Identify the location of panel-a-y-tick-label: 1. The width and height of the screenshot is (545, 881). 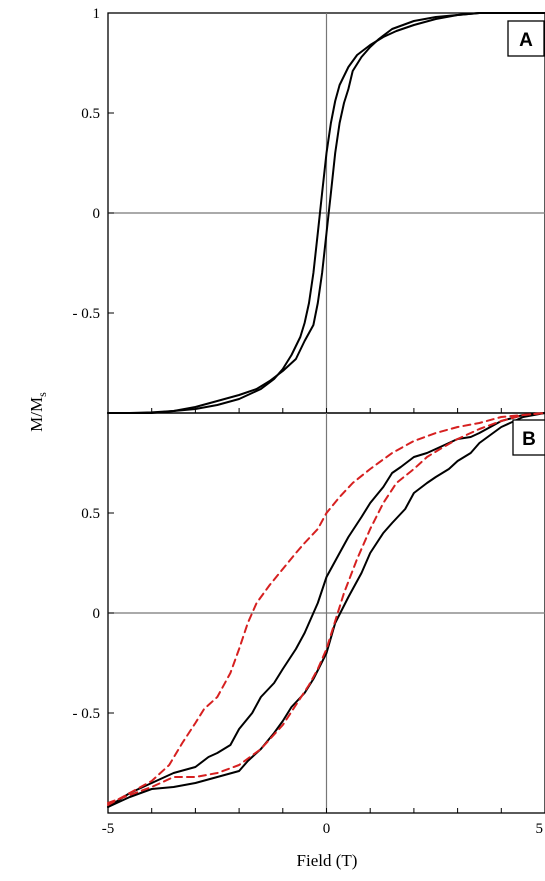
(97, 14).